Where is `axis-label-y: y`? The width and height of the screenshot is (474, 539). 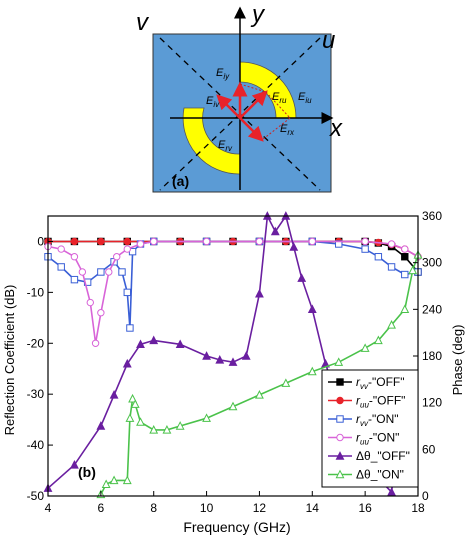
axis-label-y: y is located at coordinates (258, 14).